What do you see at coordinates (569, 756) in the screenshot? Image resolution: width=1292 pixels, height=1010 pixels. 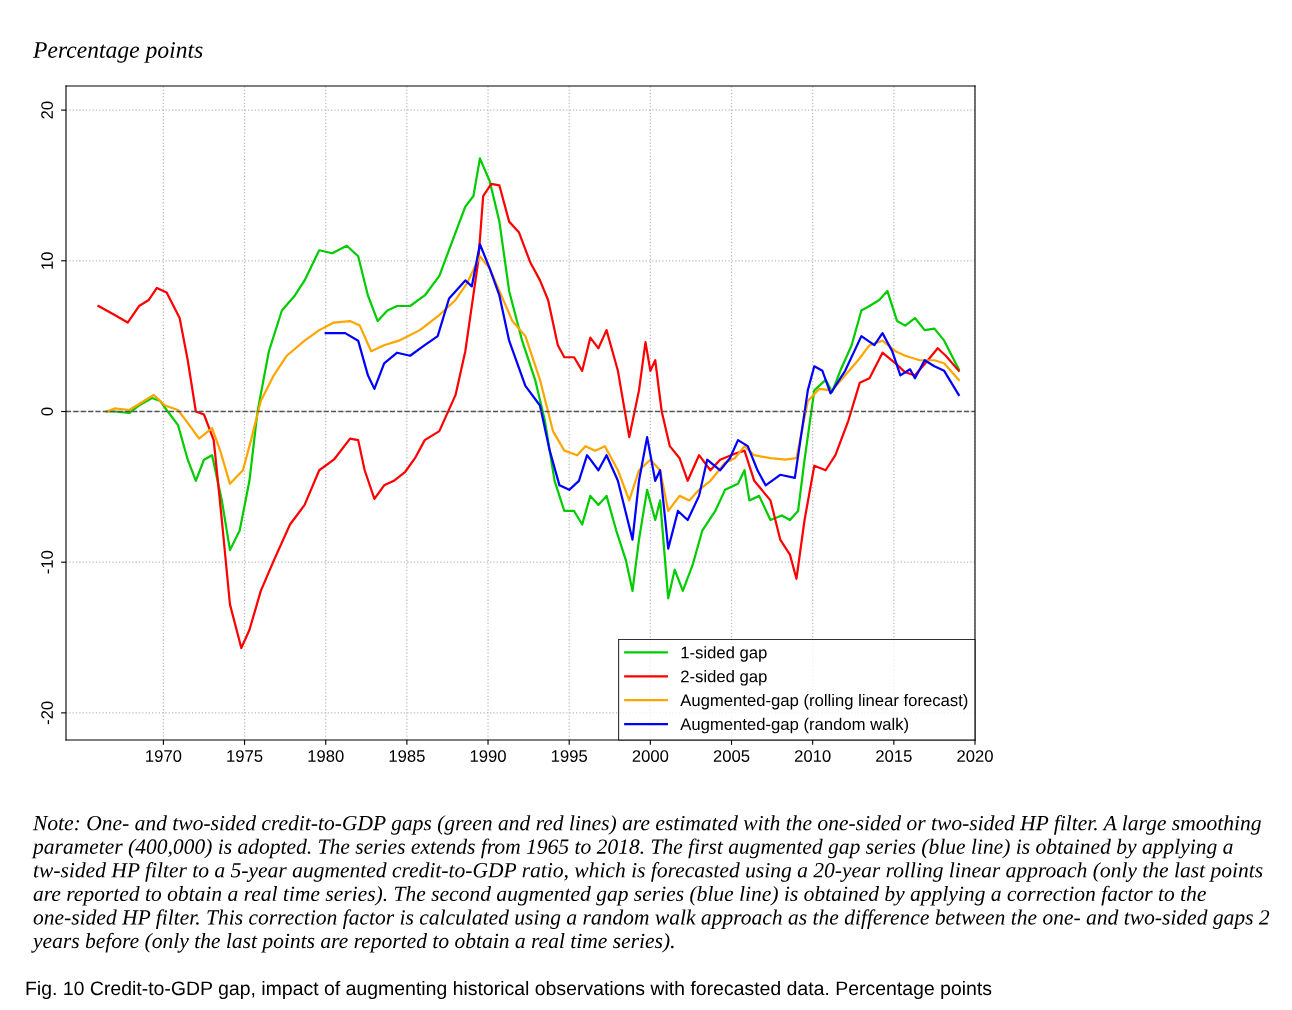 I see `x-tick-label: 1995` at bounding box center [569, 756].